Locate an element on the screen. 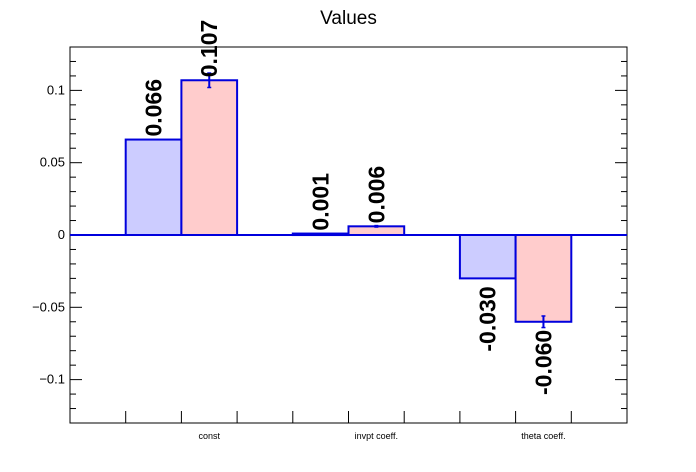 The width and height of the screenshot is (696, 472). data-label: 0.107 is located at coordinates (209, 49).